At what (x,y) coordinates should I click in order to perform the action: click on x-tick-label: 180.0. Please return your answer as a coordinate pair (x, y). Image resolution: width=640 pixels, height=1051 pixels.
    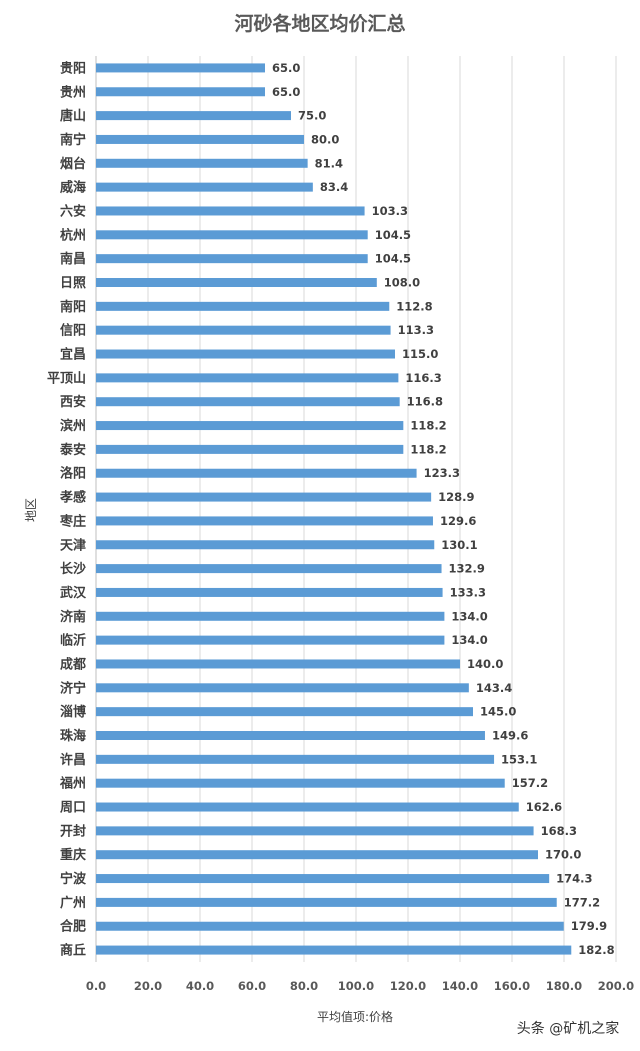
    Looking at the image, I should click on (564, 986).